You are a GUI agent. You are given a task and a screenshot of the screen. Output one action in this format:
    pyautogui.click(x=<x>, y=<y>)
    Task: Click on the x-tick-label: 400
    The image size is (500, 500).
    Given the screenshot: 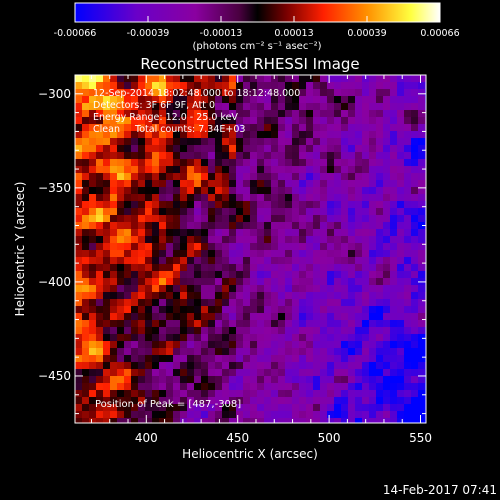 What is the action you would take?
    pyautogui.click(x=146, y=438)
    